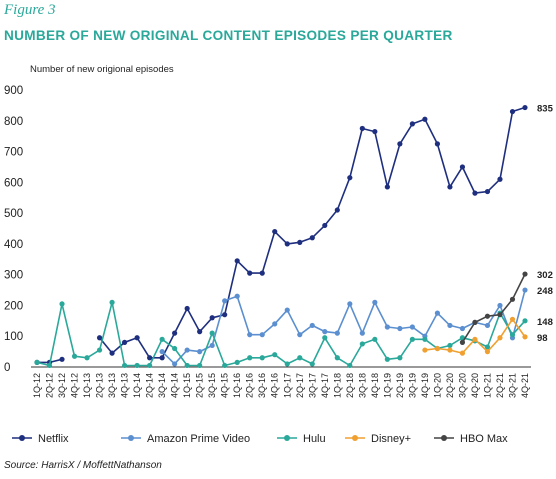 This screenshot has width=556, height=479. I want to click on y-tick-label: 500, so click(13, 214).